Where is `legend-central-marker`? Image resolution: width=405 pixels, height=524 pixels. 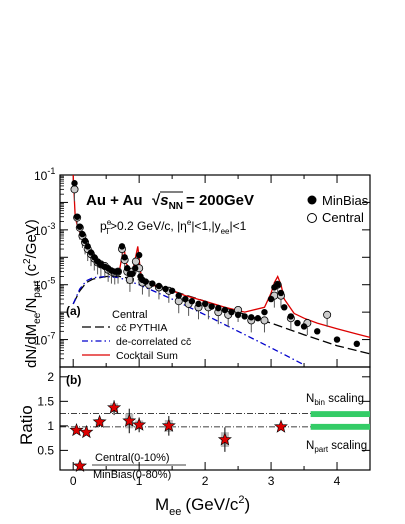 legend-central-marker is located at coordinates (312, 218).